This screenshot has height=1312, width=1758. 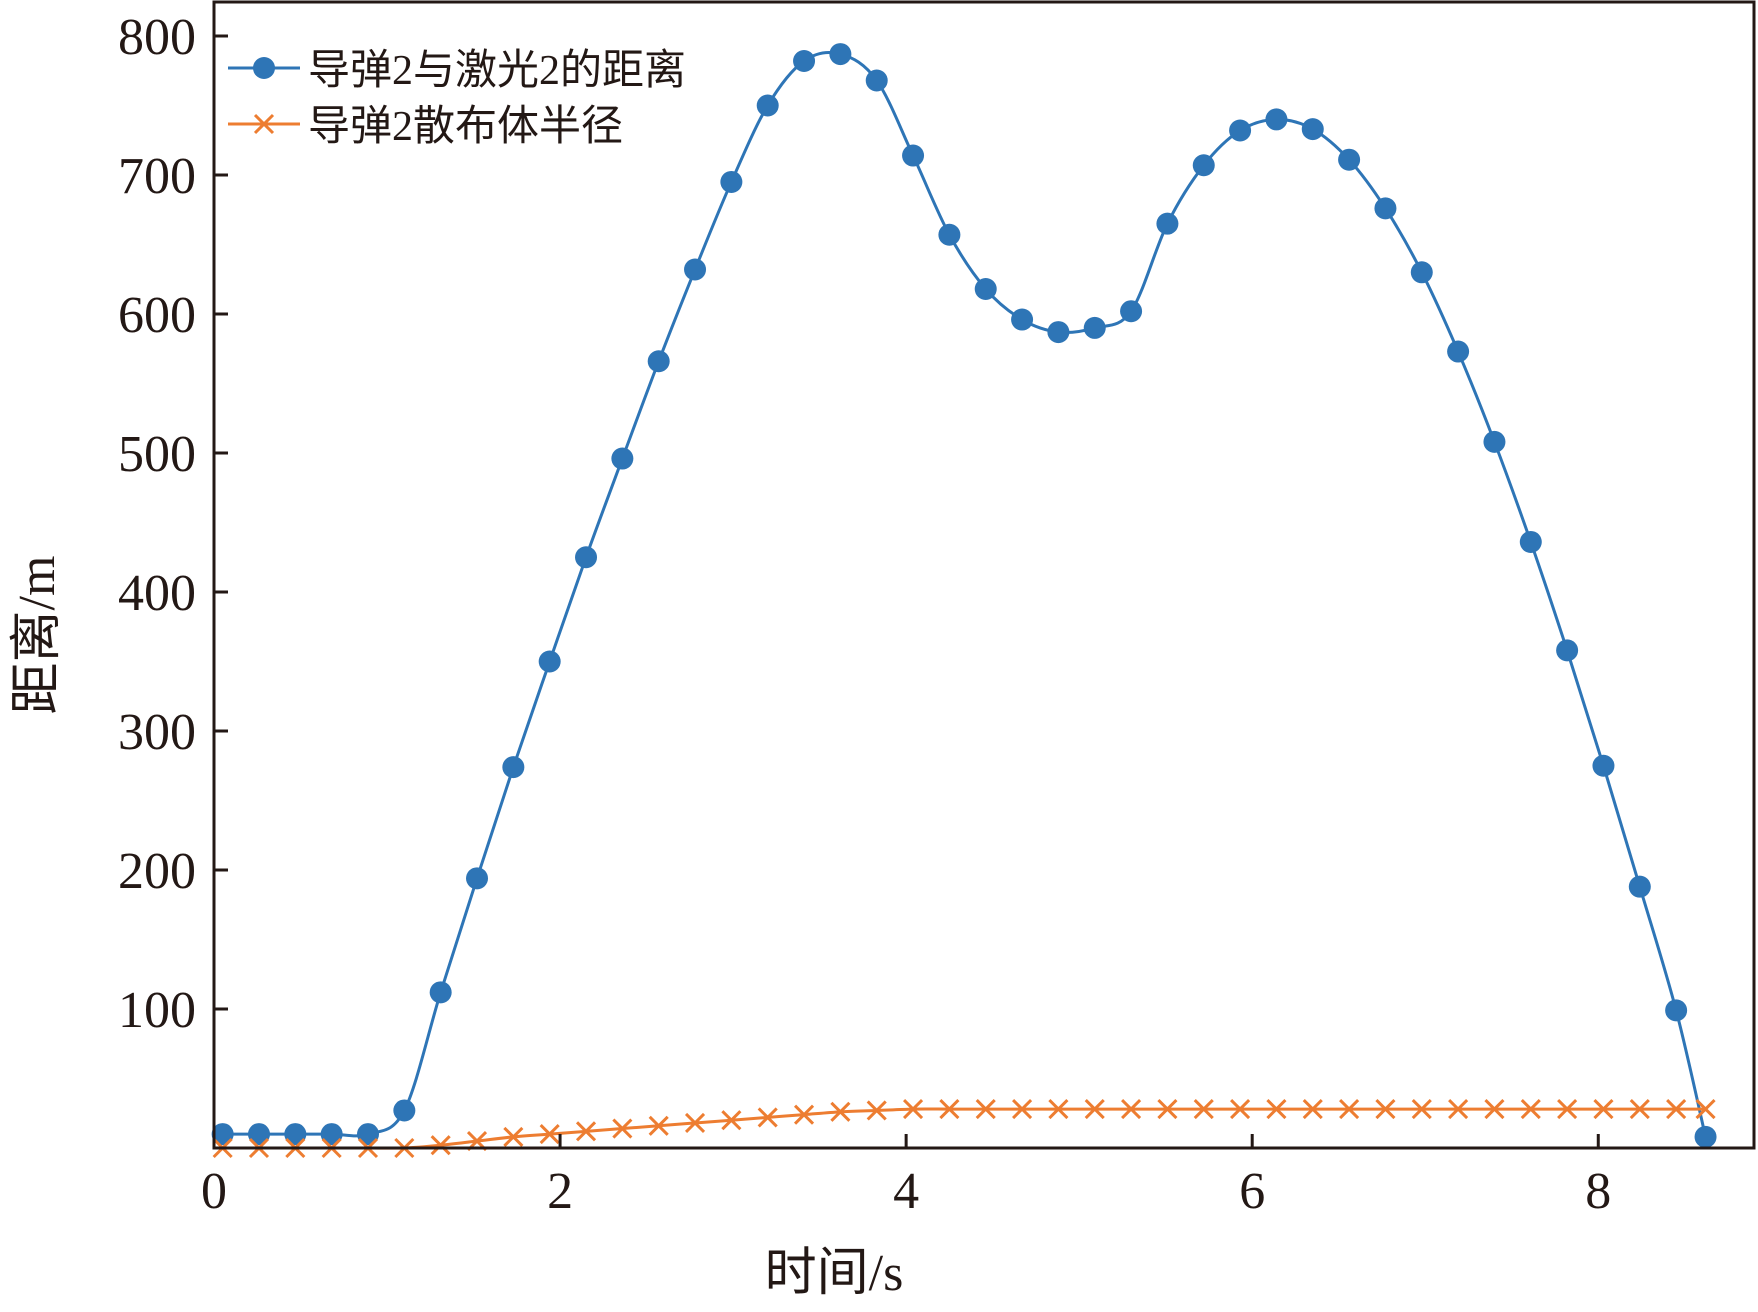 I want to click on y-tick-label: 200, so click(x=157, y=871).